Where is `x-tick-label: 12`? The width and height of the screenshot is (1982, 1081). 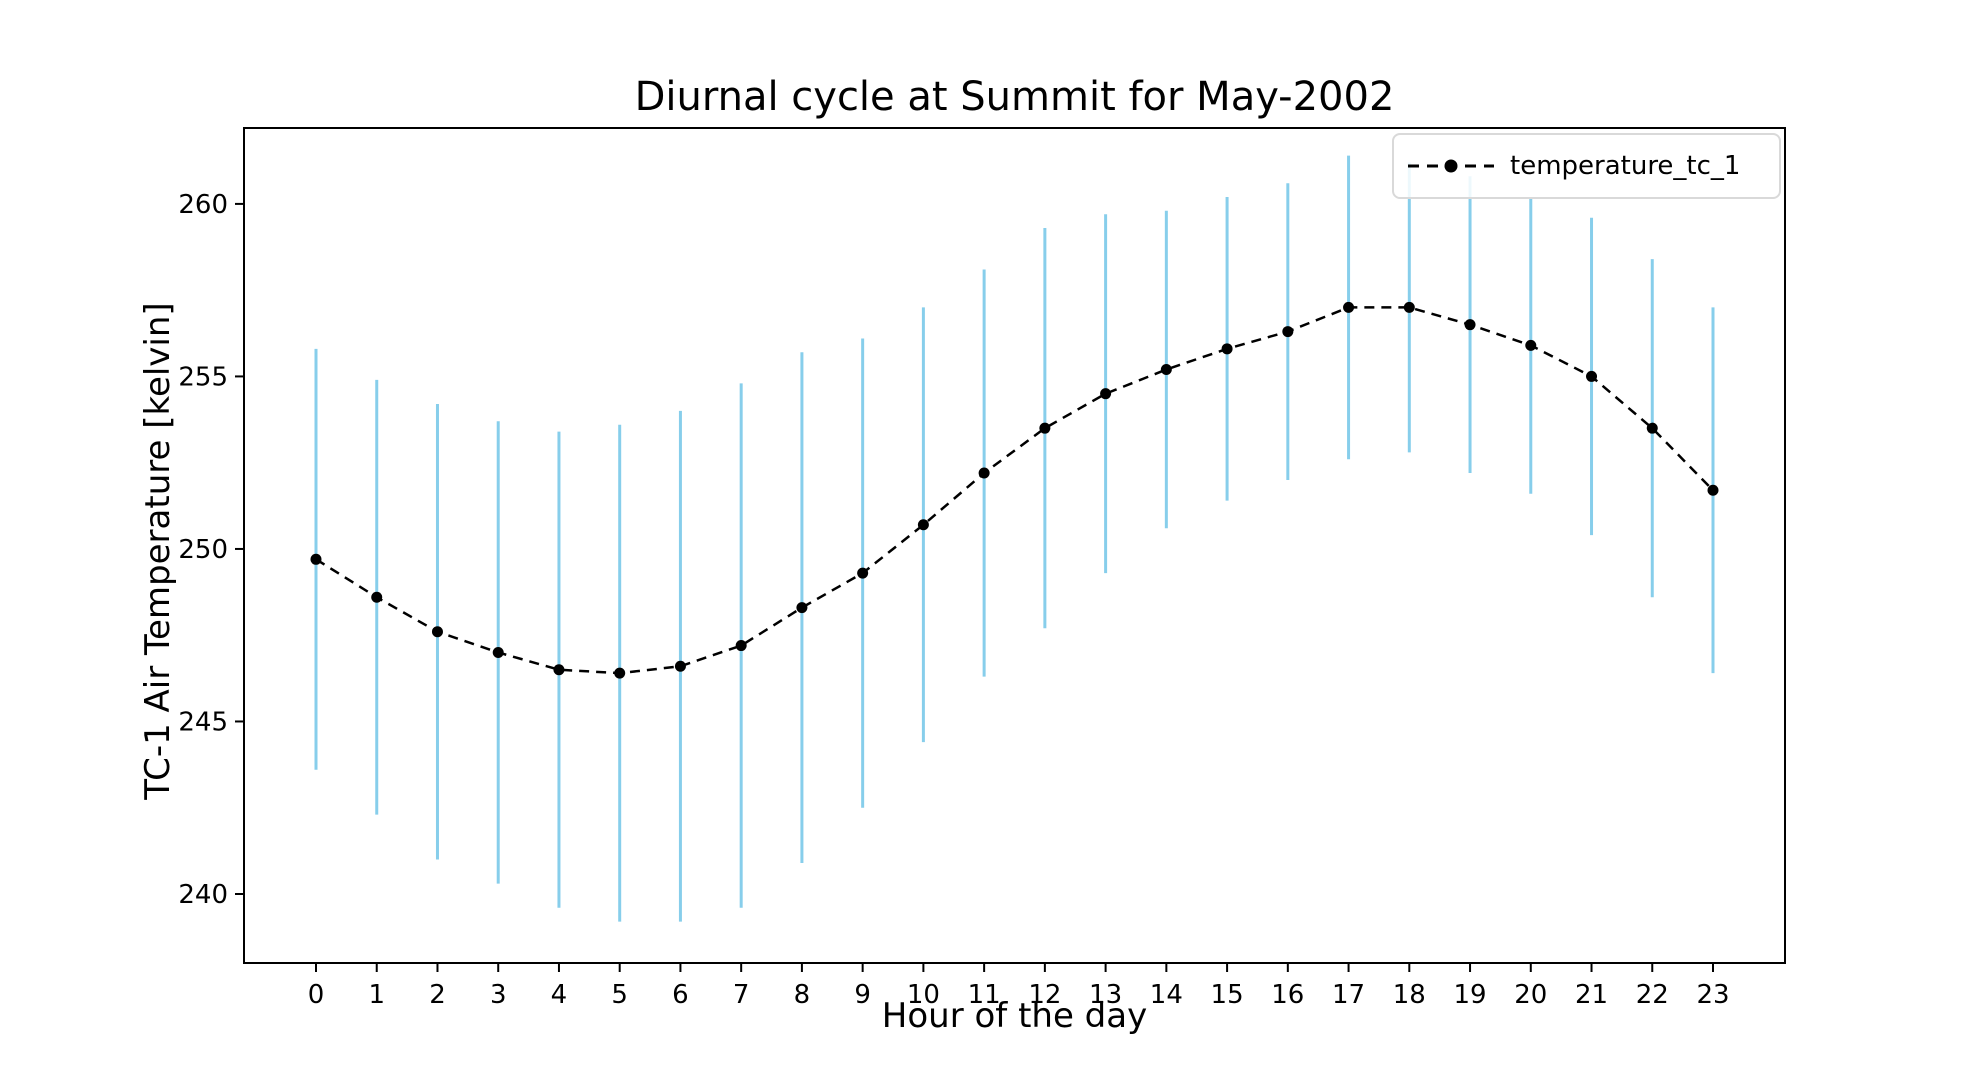 x-tick-label: 12 is located at coordinates (1044, 995).